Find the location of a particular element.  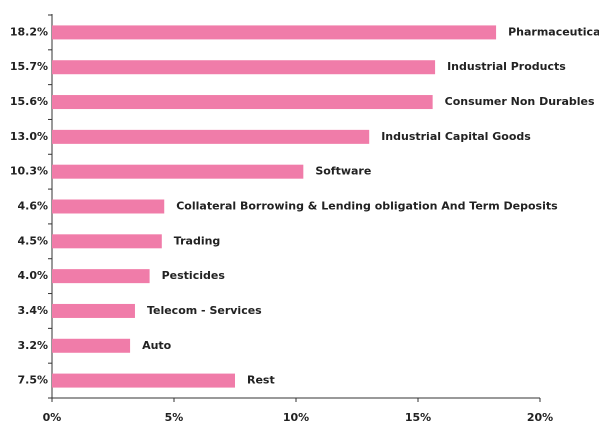

value-label: 18.2% is located at coordinates (29, 31).